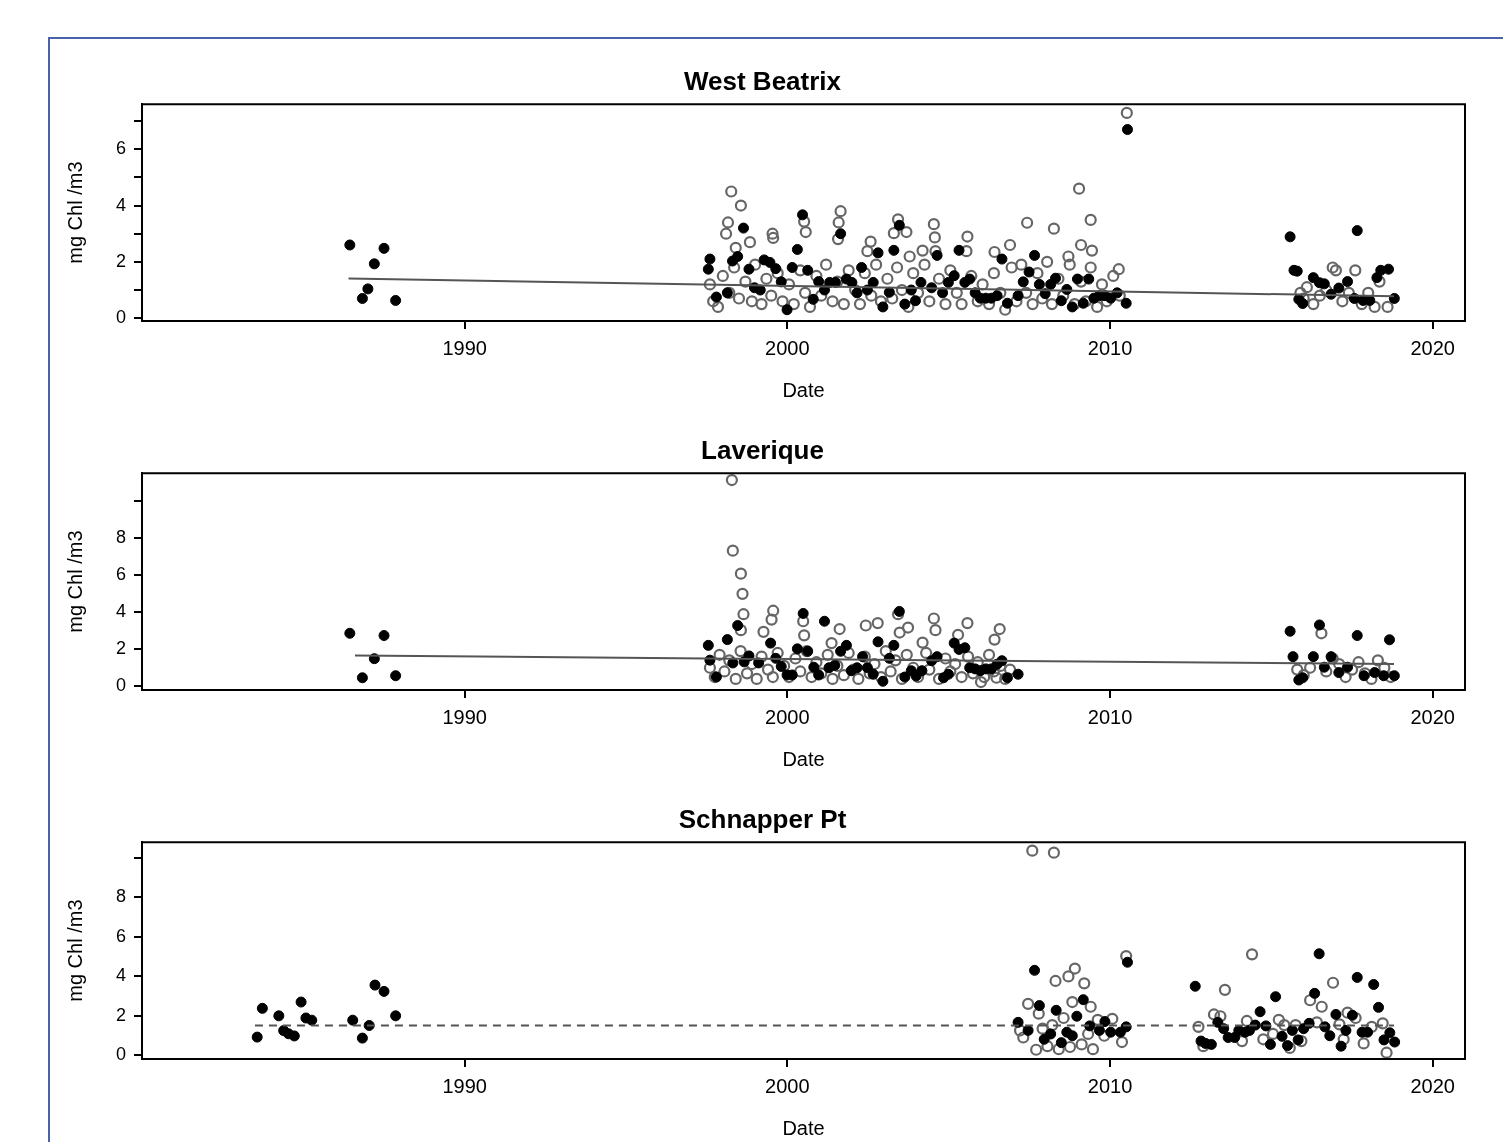  Describe the element at coordinates (762, 449) in the screenshot. I see `chart-title: Laverique` at that location.